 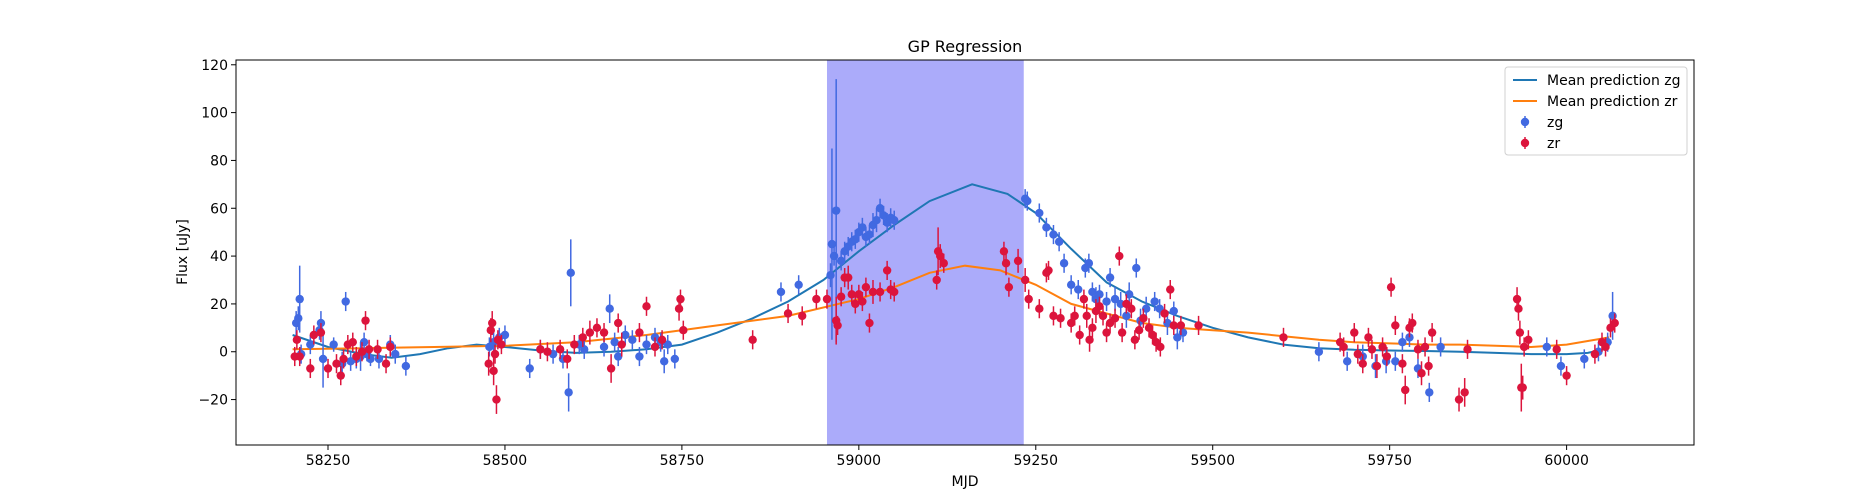 I want to click on x-tick-label-4: 59250, so click(x=1036, y=461).